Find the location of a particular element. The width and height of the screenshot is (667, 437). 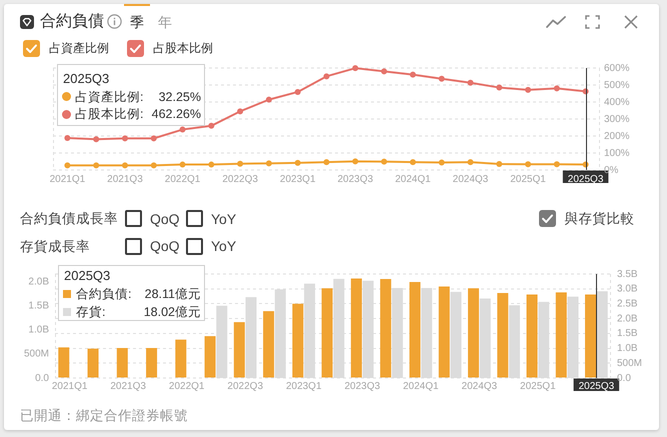

text: 與存貨比較 is located at coordinates (599, 219).